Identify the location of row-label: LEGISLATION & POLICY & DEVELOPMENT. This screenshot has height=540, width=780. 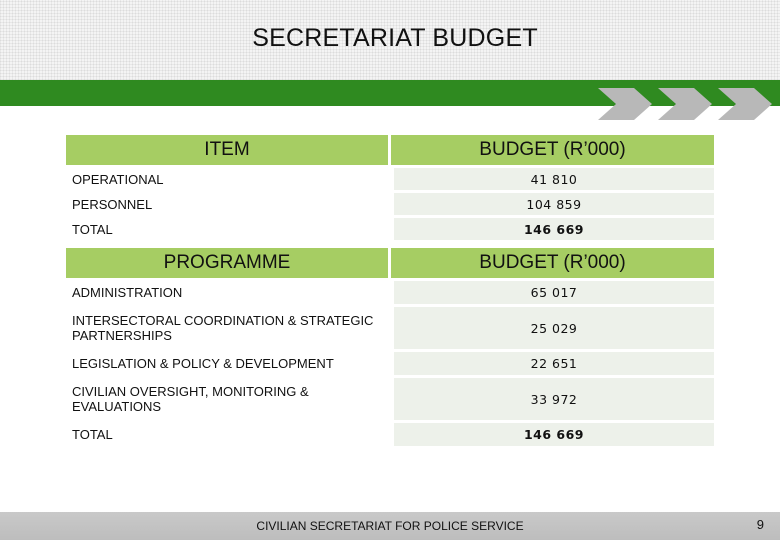
(228, 363).